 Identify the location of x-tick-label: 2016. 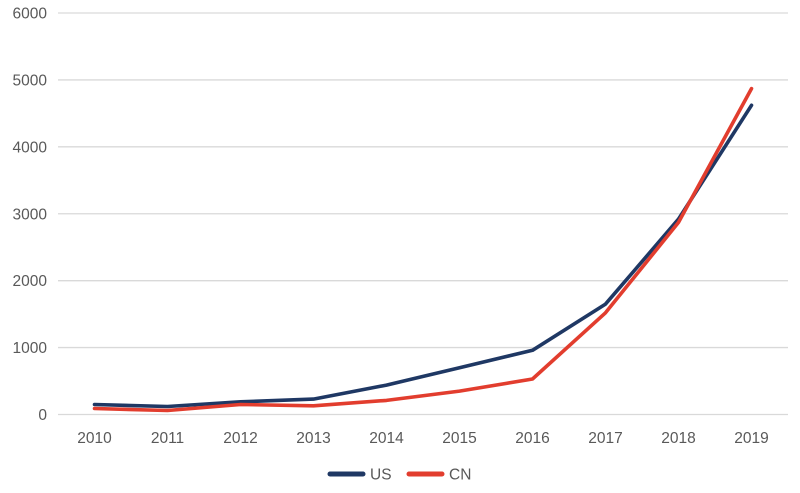
(532, 438).